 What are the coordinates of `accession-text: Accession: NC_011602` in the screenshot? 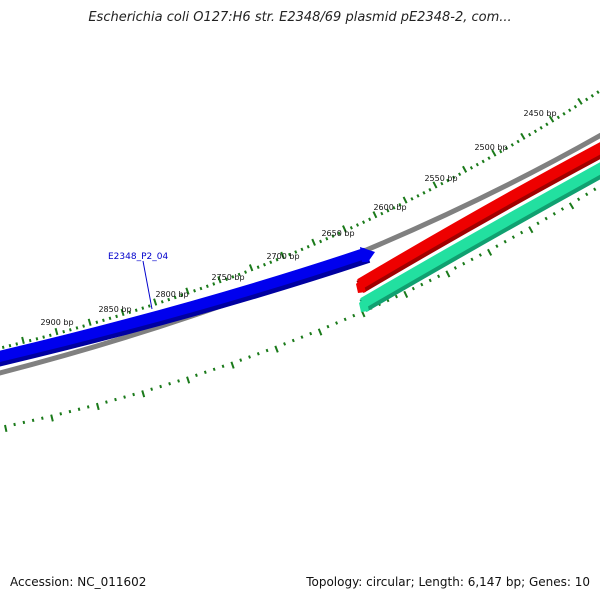 It's located at (78, 582).